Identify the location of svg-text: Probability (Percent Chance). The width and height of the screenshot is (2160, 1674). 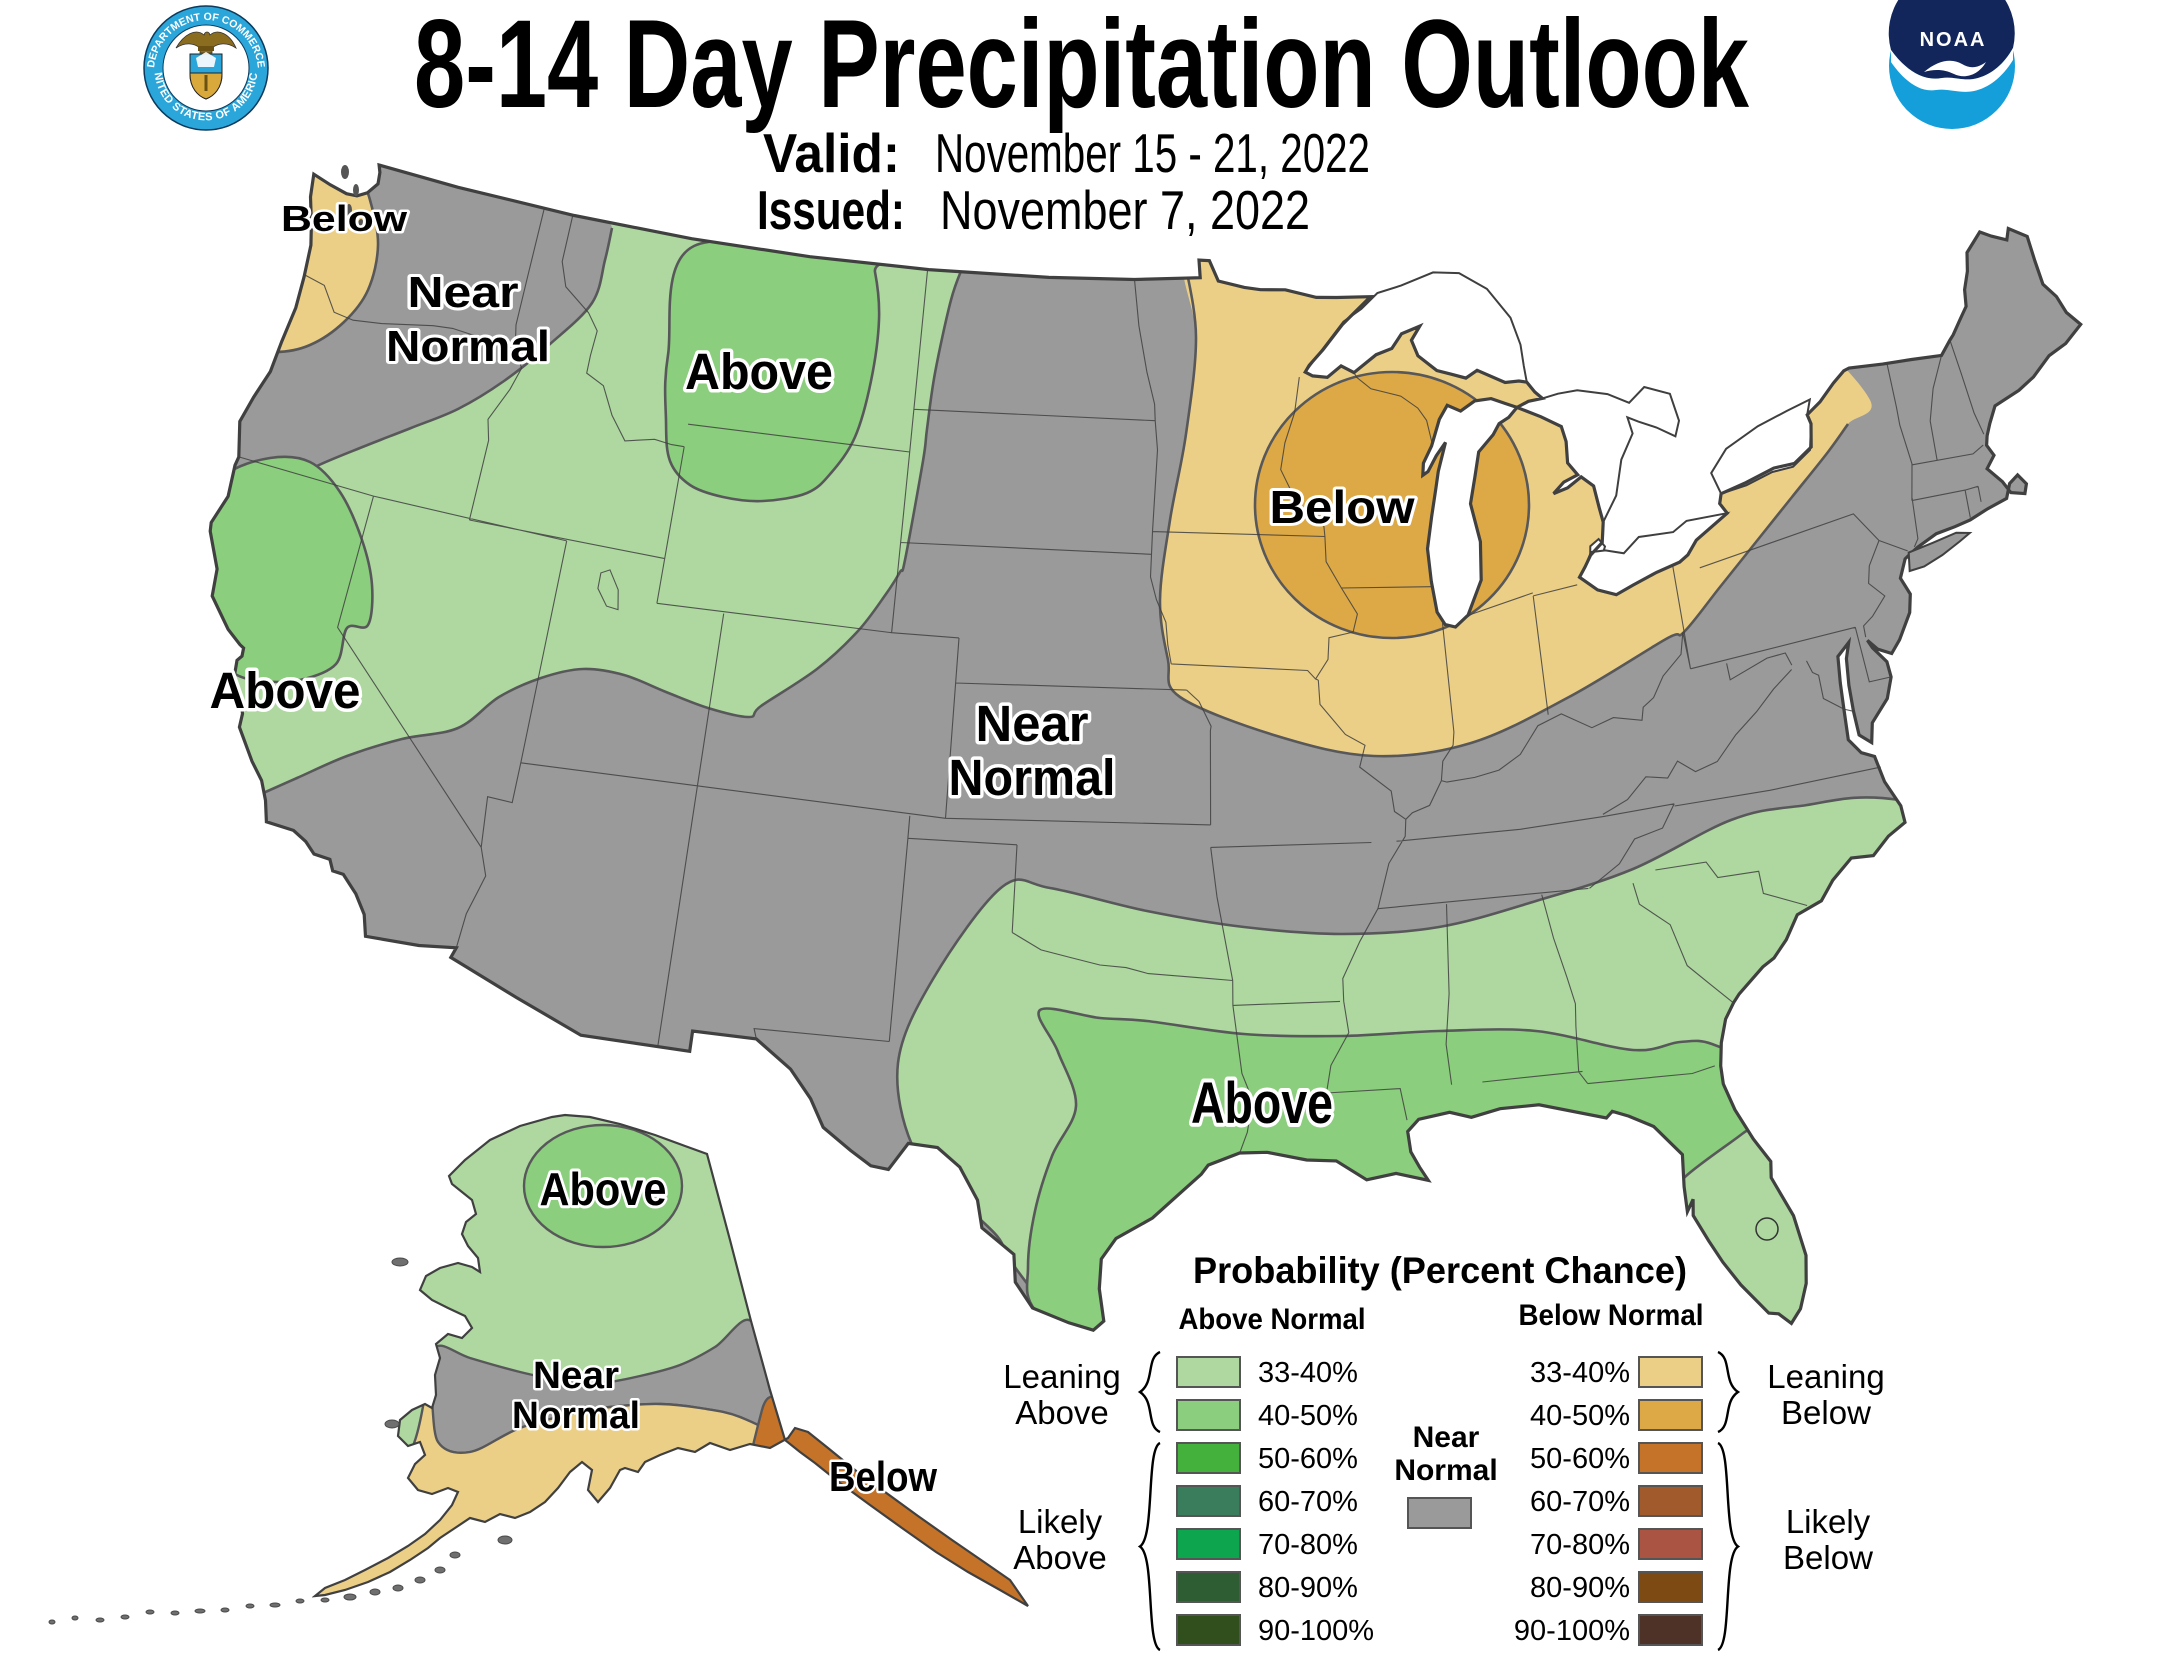
(1440, 1270).